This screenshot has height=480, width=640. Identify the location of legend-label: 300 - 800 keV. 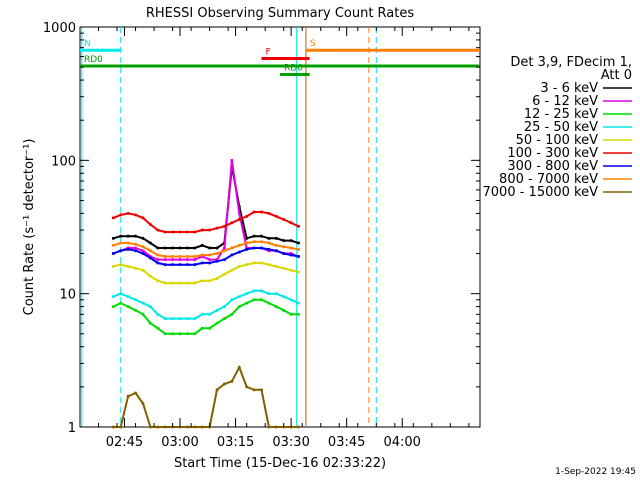
(552, 166).